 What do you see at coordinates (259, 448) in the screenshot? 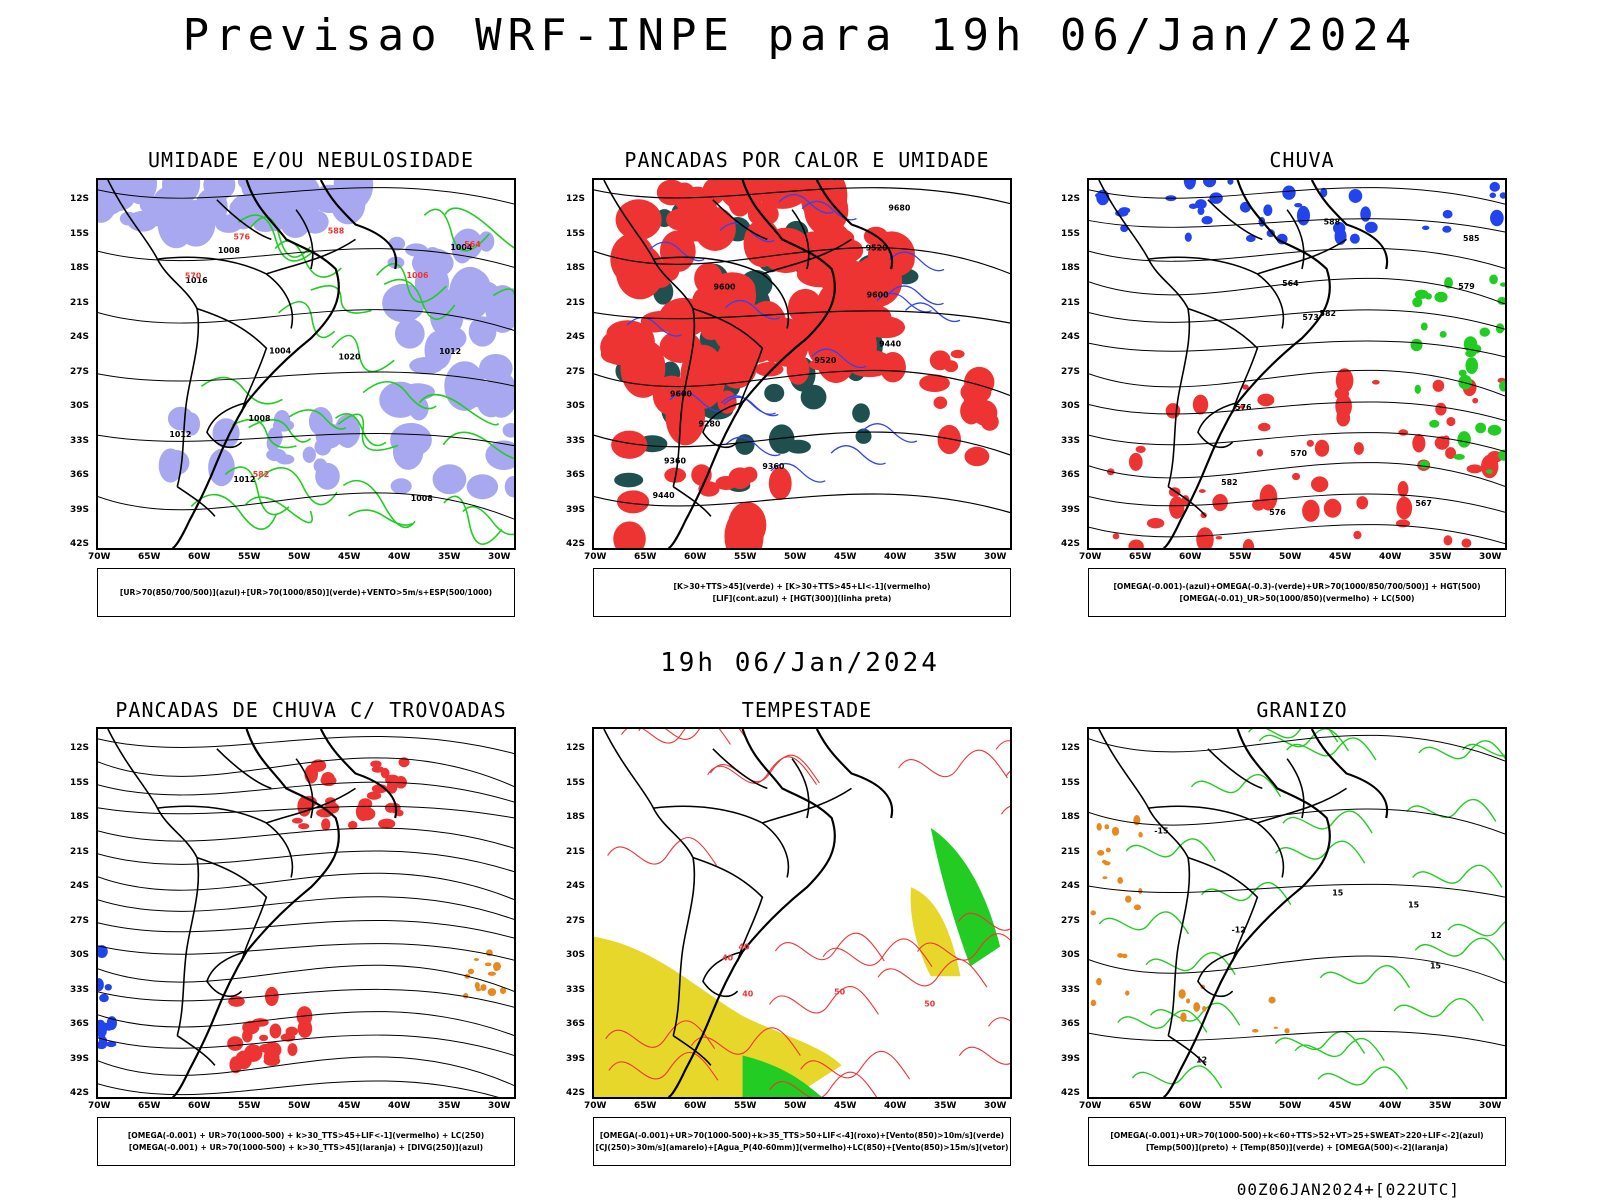
I see `humidity-band-south` at bounding box center [259, 448].